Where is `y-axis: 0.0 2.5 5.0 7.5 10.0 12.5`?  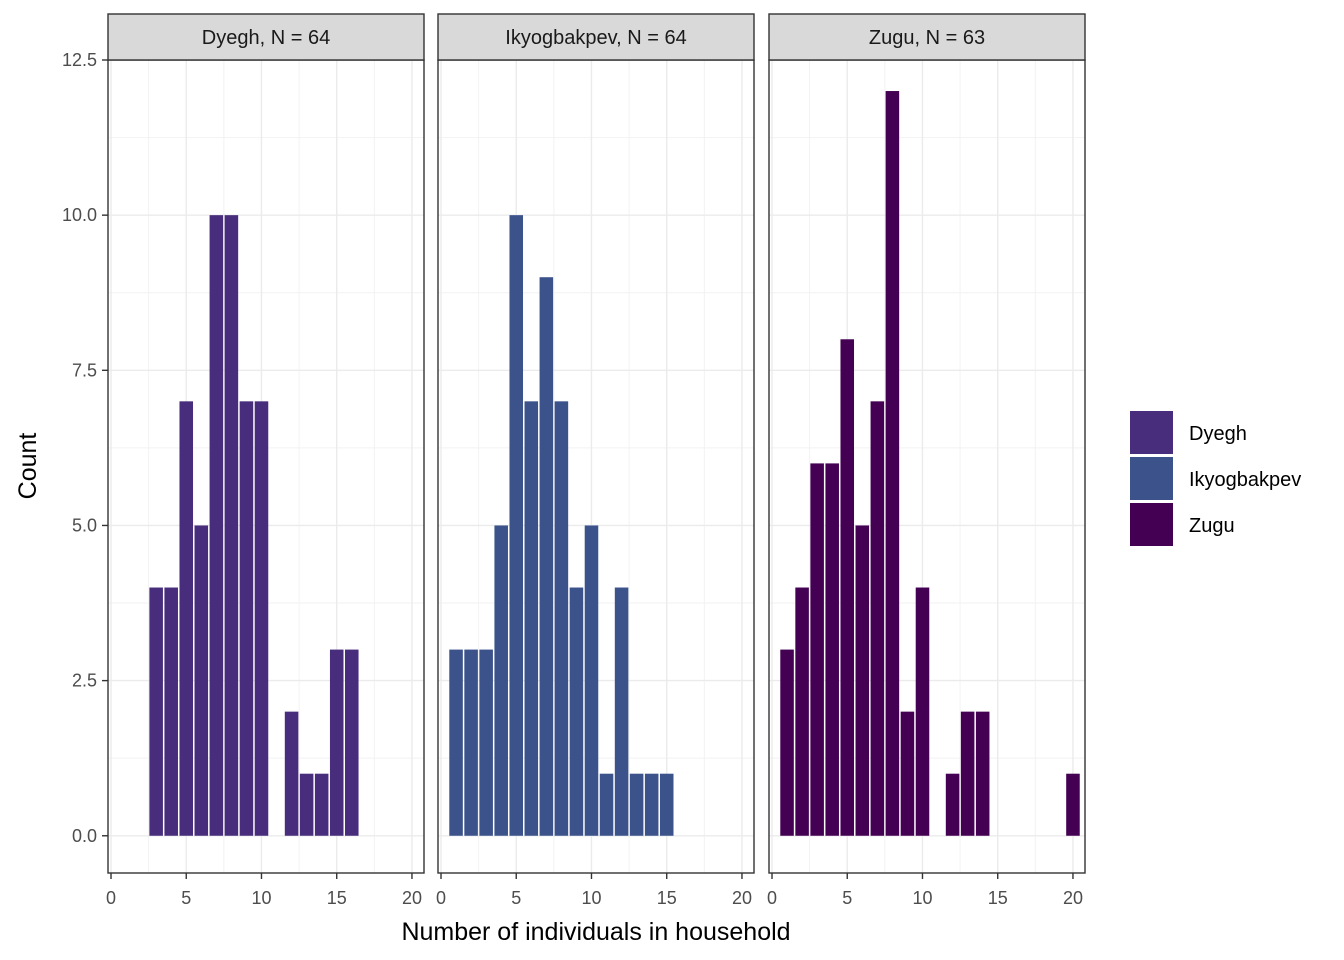 y-axis: 0.0 2.5 5.0 7.5 10.0 12.5 is located at coordinates (85, 448).